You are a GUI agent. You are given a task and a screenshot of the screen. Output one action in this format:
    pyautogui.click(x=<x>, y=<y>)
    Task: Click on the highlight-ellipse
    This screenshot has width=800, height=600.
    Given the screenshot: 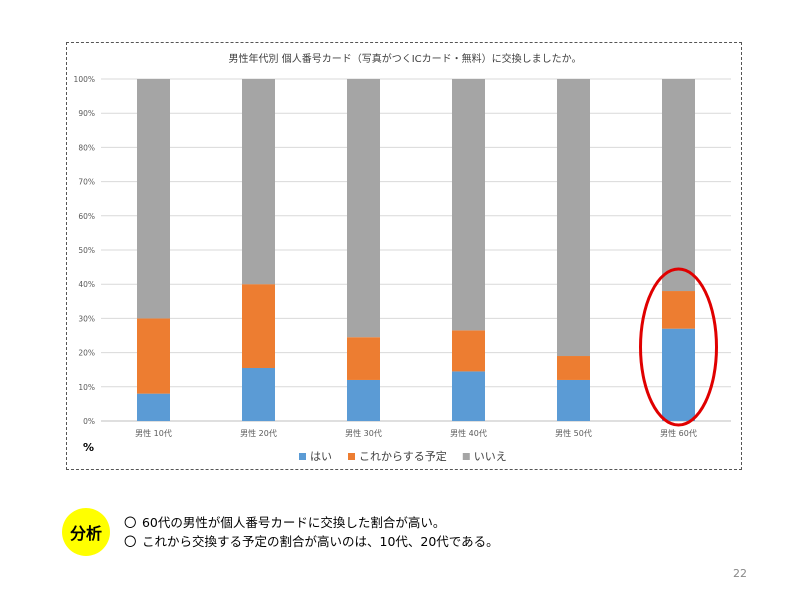 What is the action you would take?
    pyautogui.click(x=678, y=347)
    